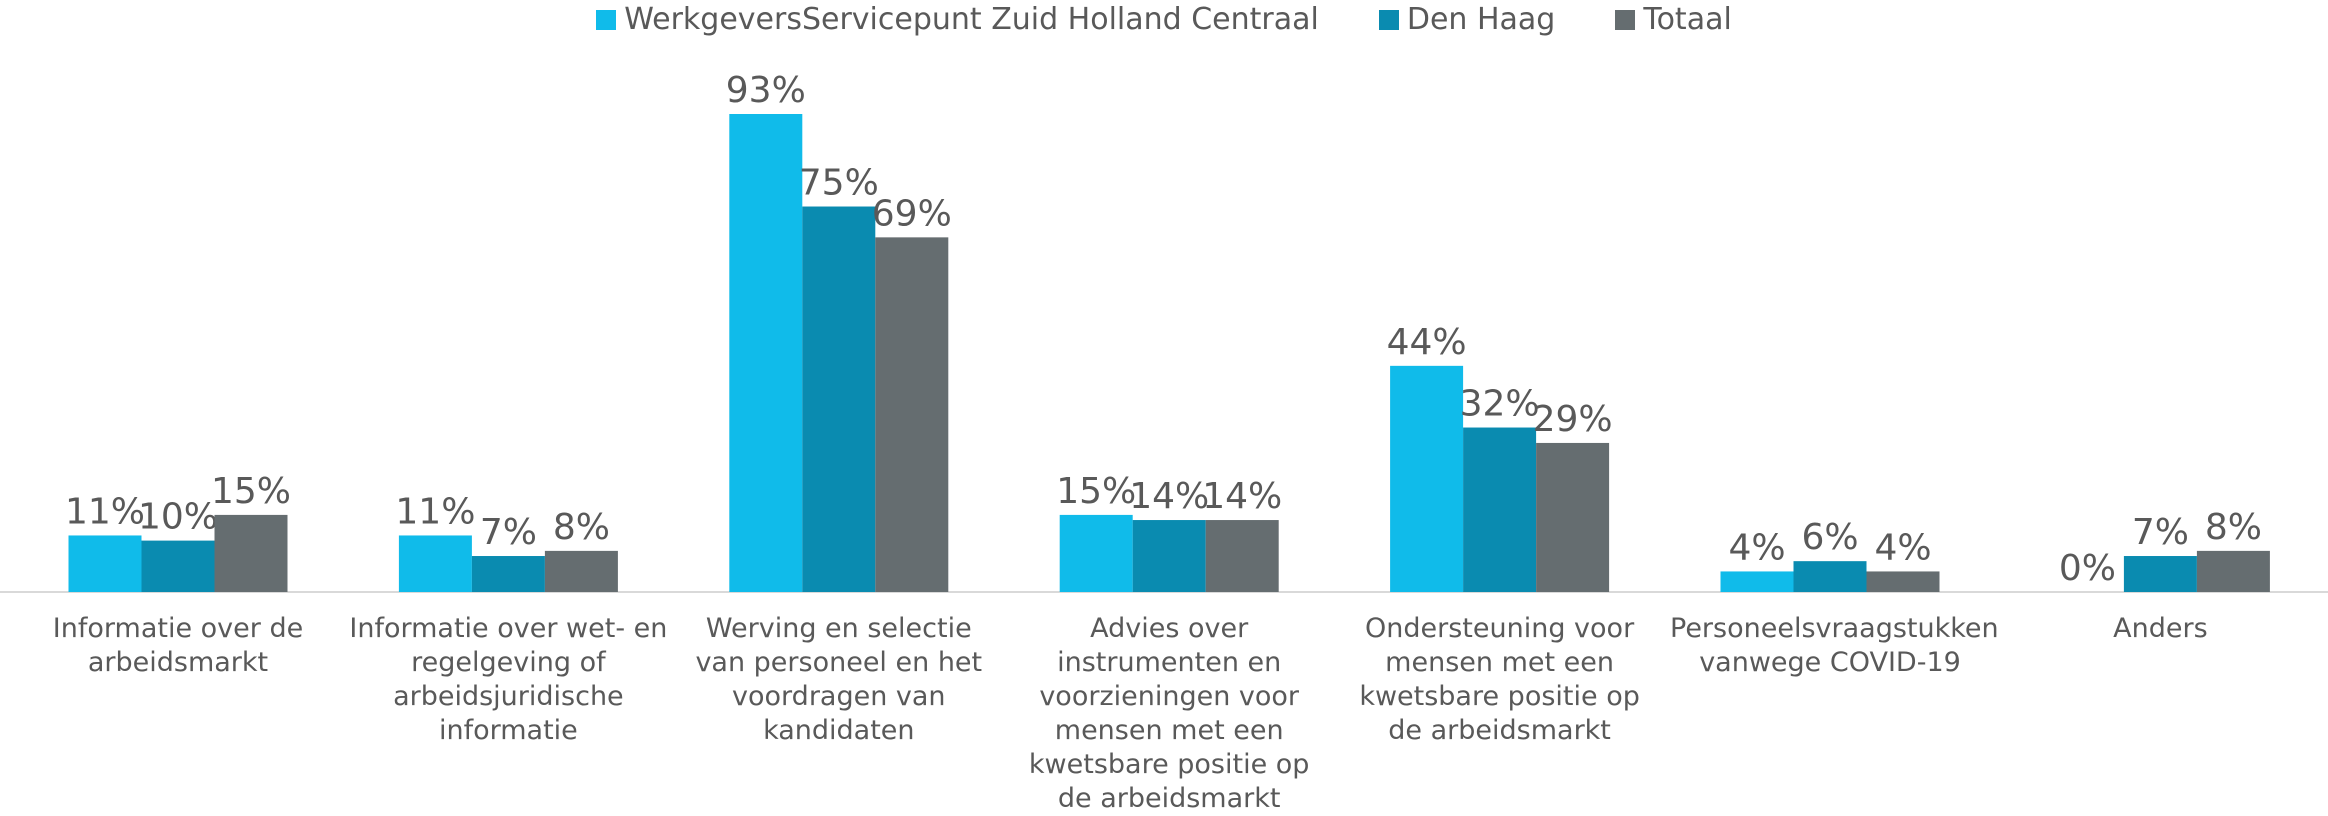  Describe the element at coordinates (2087, 568) in the screenshot. I see `value-label: 0%` at that location.